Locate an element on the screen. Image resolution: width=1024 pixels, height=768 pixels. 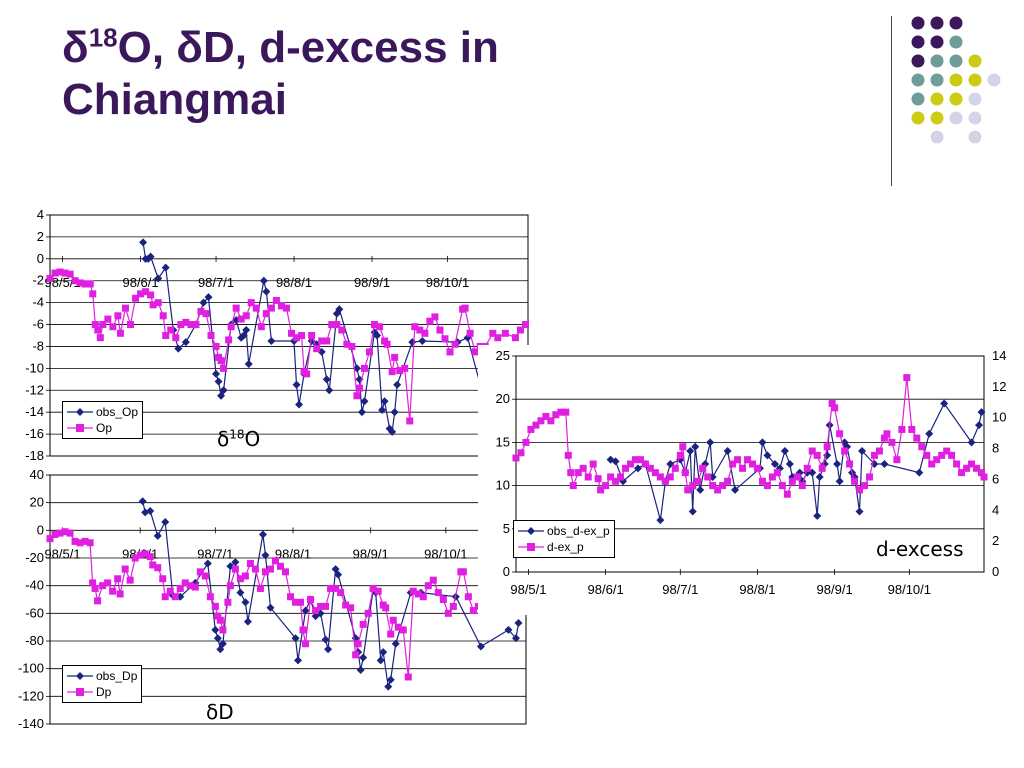
x-tick-label: 98/7/1 is located at coordinates (680, 589).